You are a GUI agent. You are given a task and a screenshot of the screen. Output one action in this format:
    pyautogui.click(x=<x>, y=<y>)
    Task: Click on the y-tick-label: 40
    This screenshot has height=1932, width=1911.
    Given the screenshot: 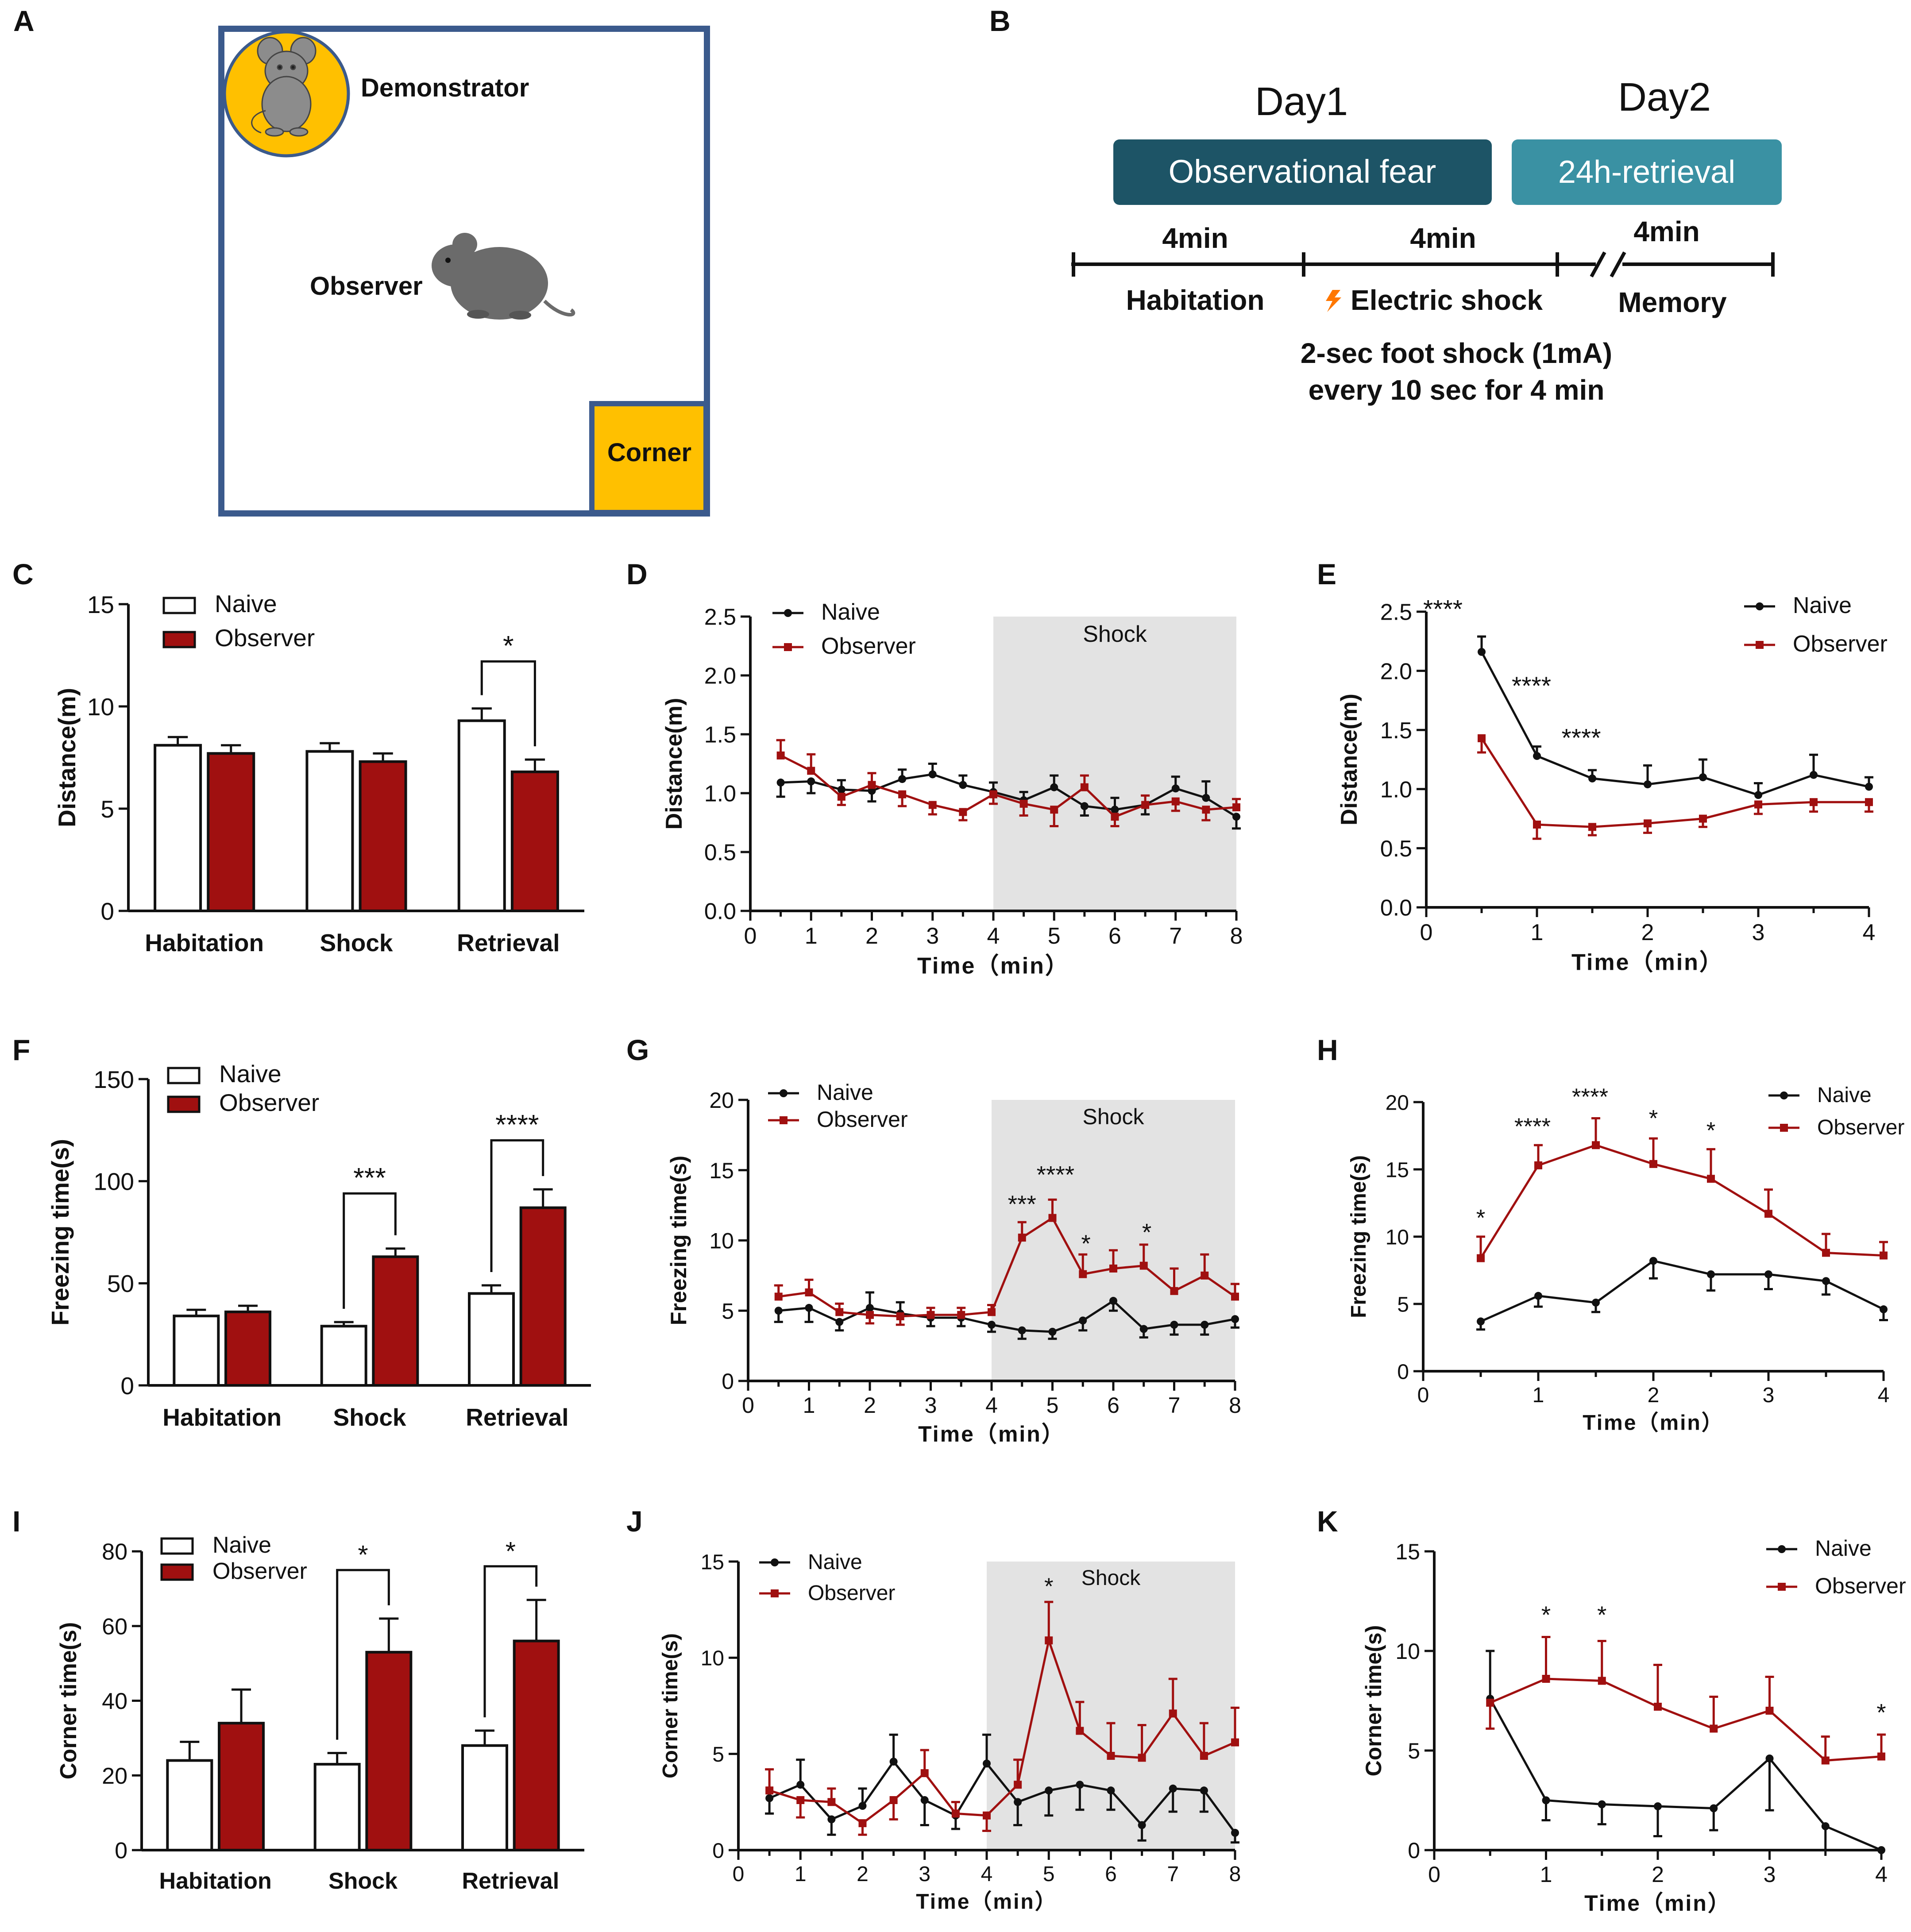 What is the action you would take?
    pyautogui.click(x=114, y=1701)
    